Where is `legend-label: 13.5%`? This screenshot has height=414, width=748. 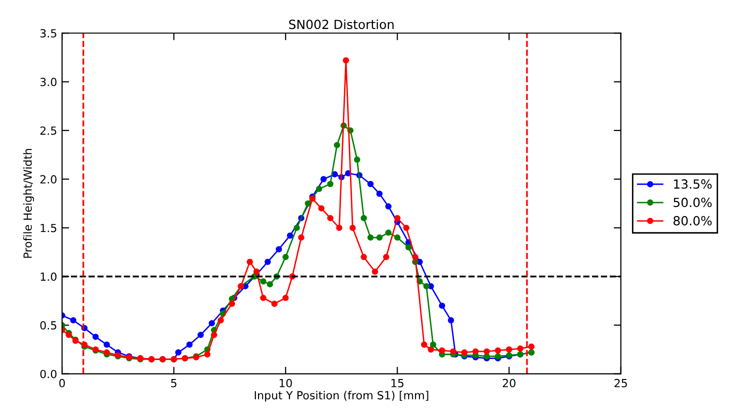
legend-label: 13.5% is located at coordinates (693, 184).